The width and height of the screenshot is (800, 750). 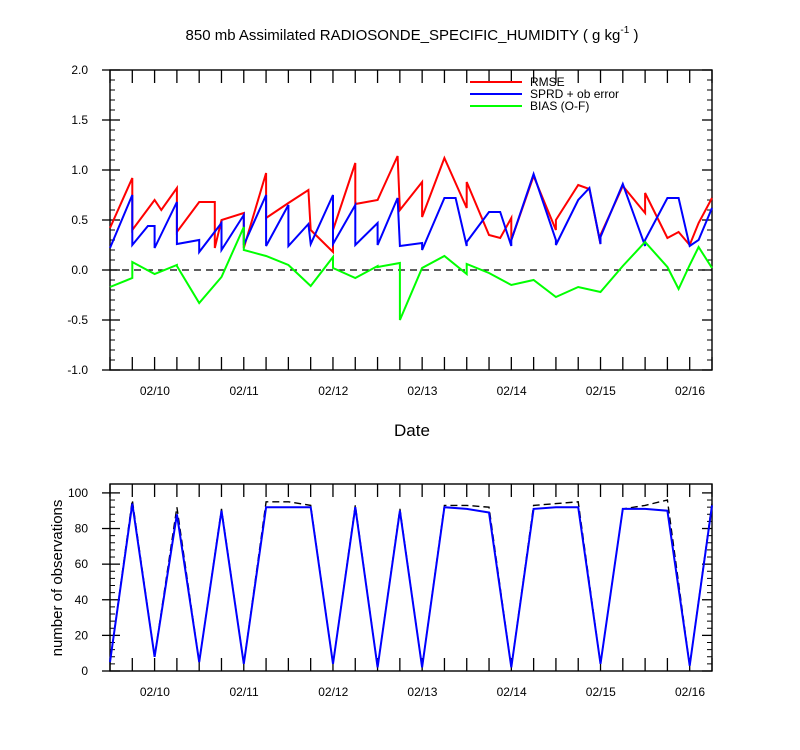 I want to click on x-axis-label: Date, so click(x=412, y=430).